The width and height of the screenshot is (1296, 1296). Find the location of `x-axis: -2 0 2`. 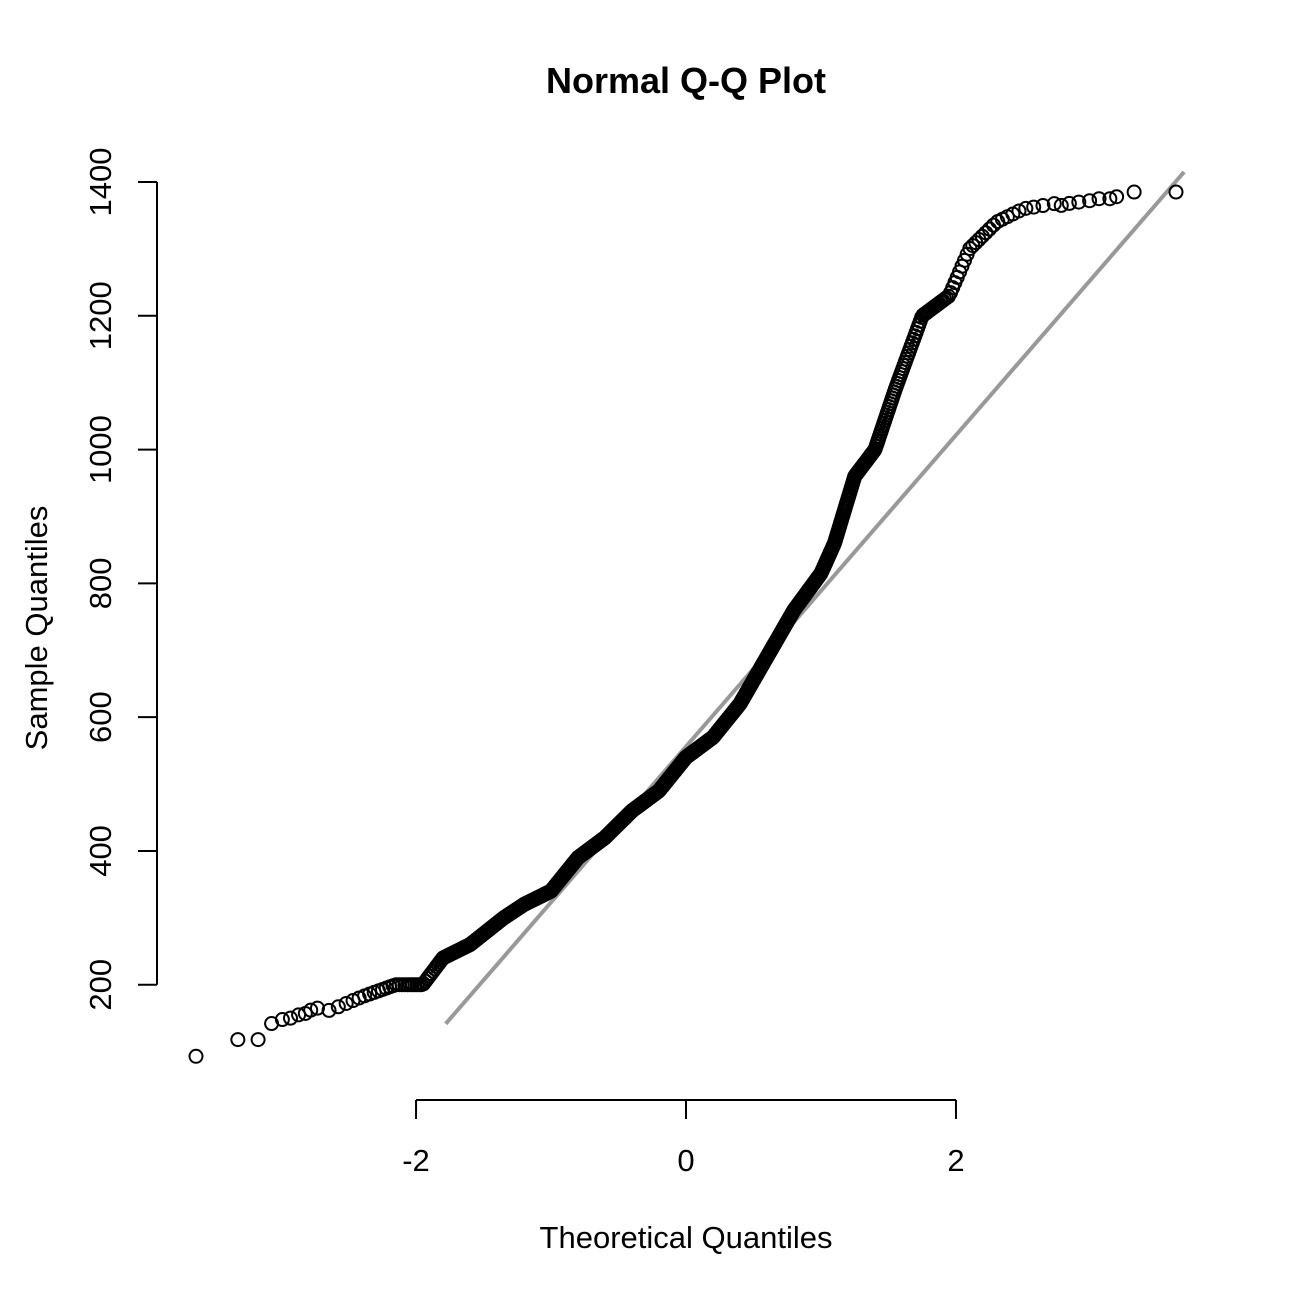

x-axis: -2 0 2 is located at coordinates (683, 1138).